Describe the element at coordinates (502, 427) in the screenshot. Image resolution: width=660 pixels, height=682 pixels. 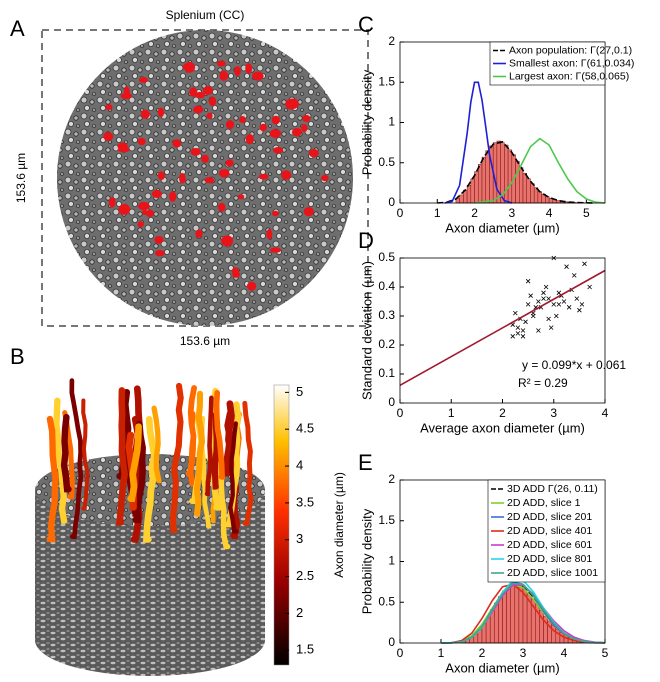
I see `x-axis-label: Average axon diameter (µm)` at that location.